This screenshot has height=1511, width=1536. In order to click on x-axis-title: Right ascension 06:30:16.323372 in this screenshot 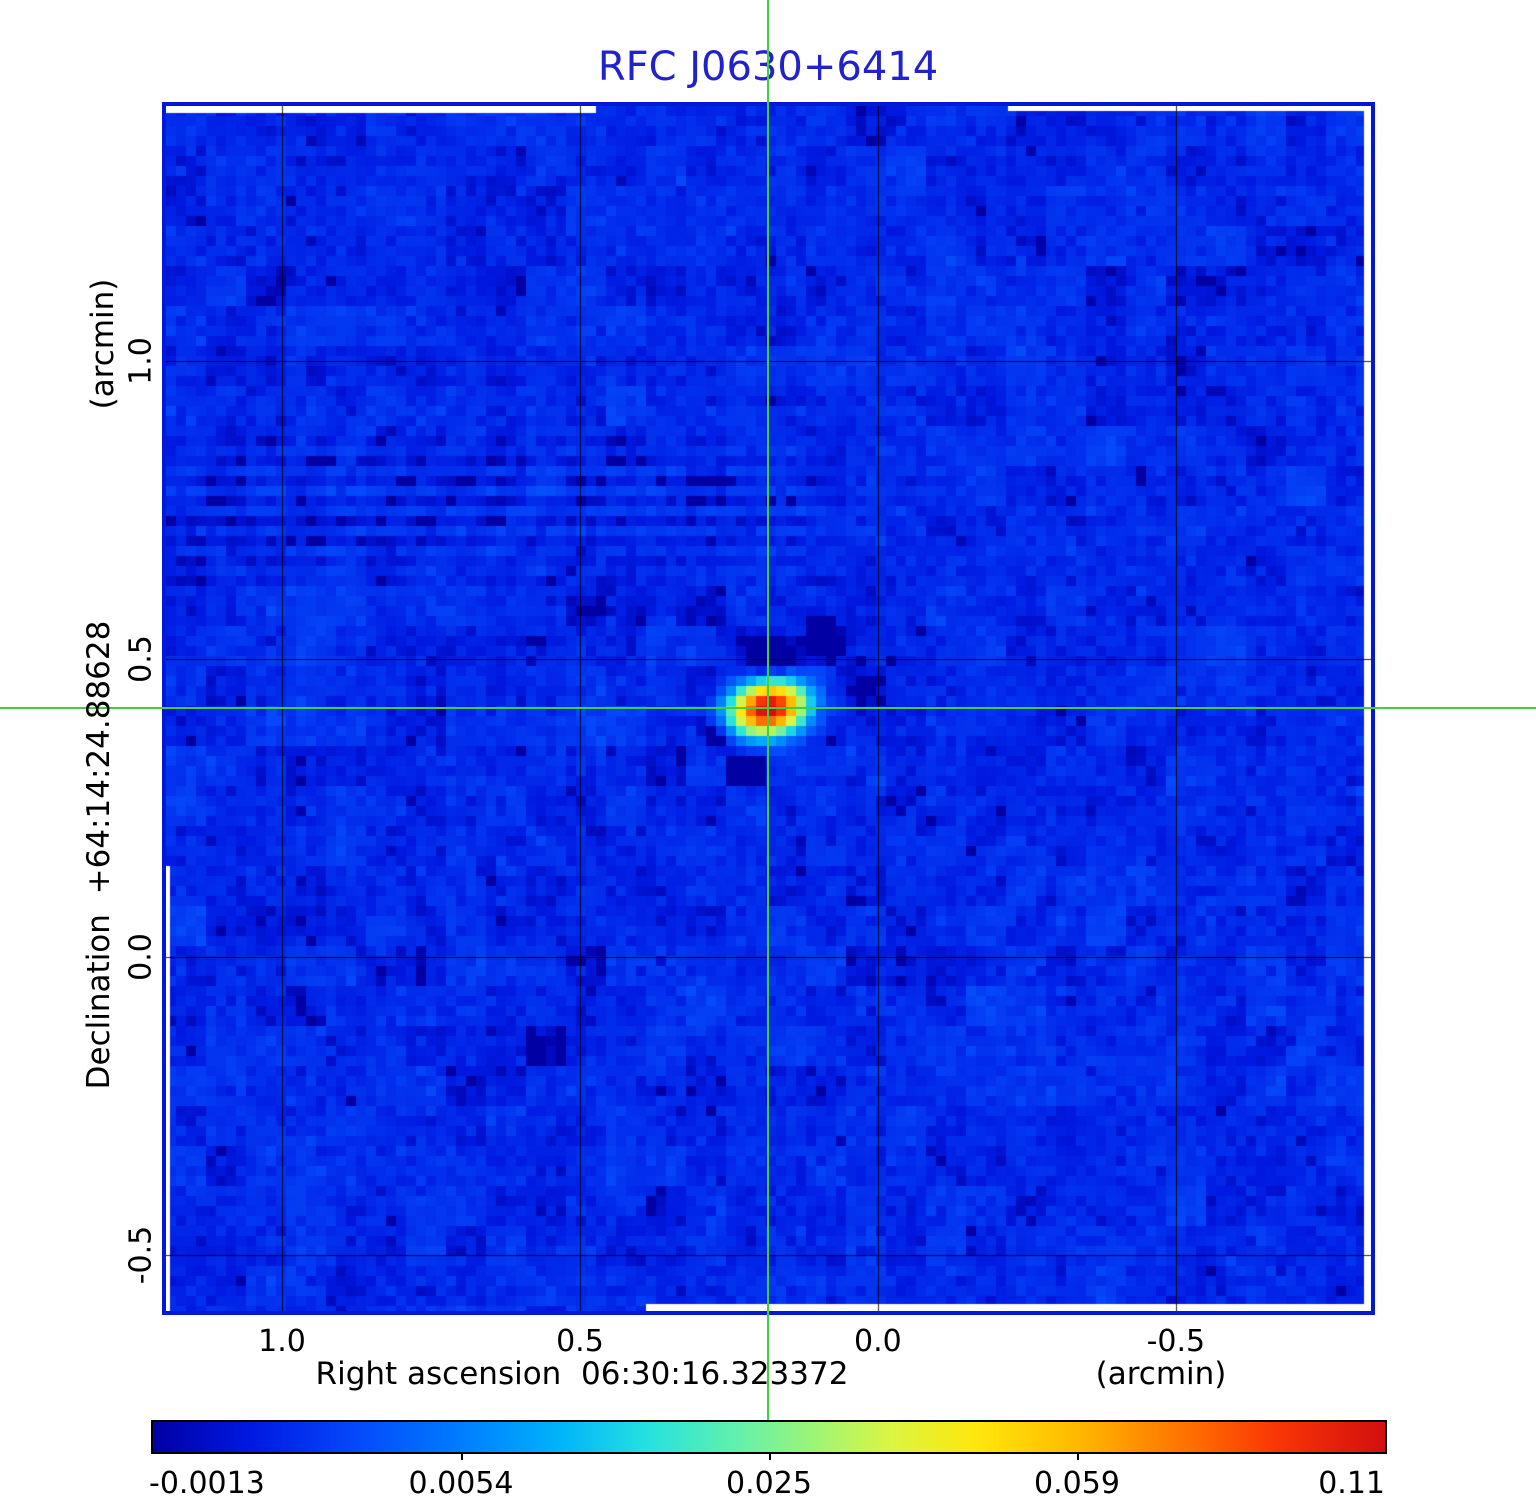, I will do `click(582, 1374)`.